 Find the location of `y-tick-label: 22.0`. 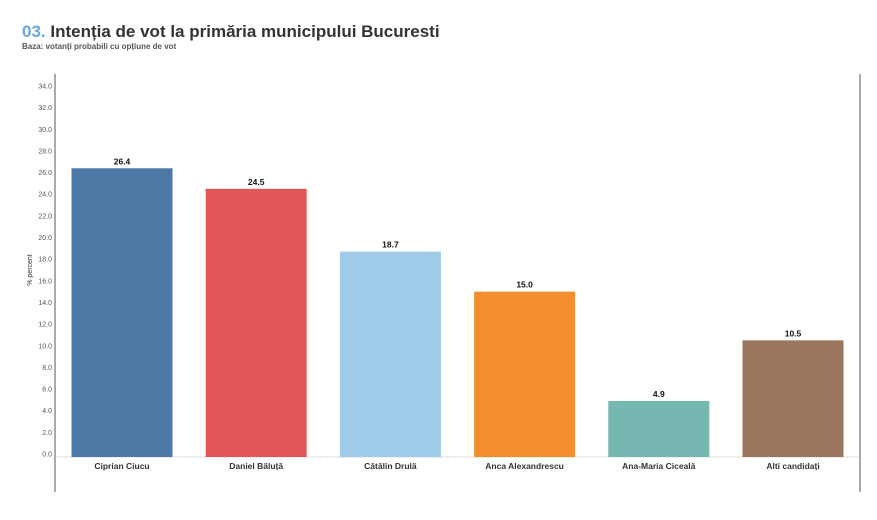

y-tick-label: 22.0 is located at coordinates (45, 216).